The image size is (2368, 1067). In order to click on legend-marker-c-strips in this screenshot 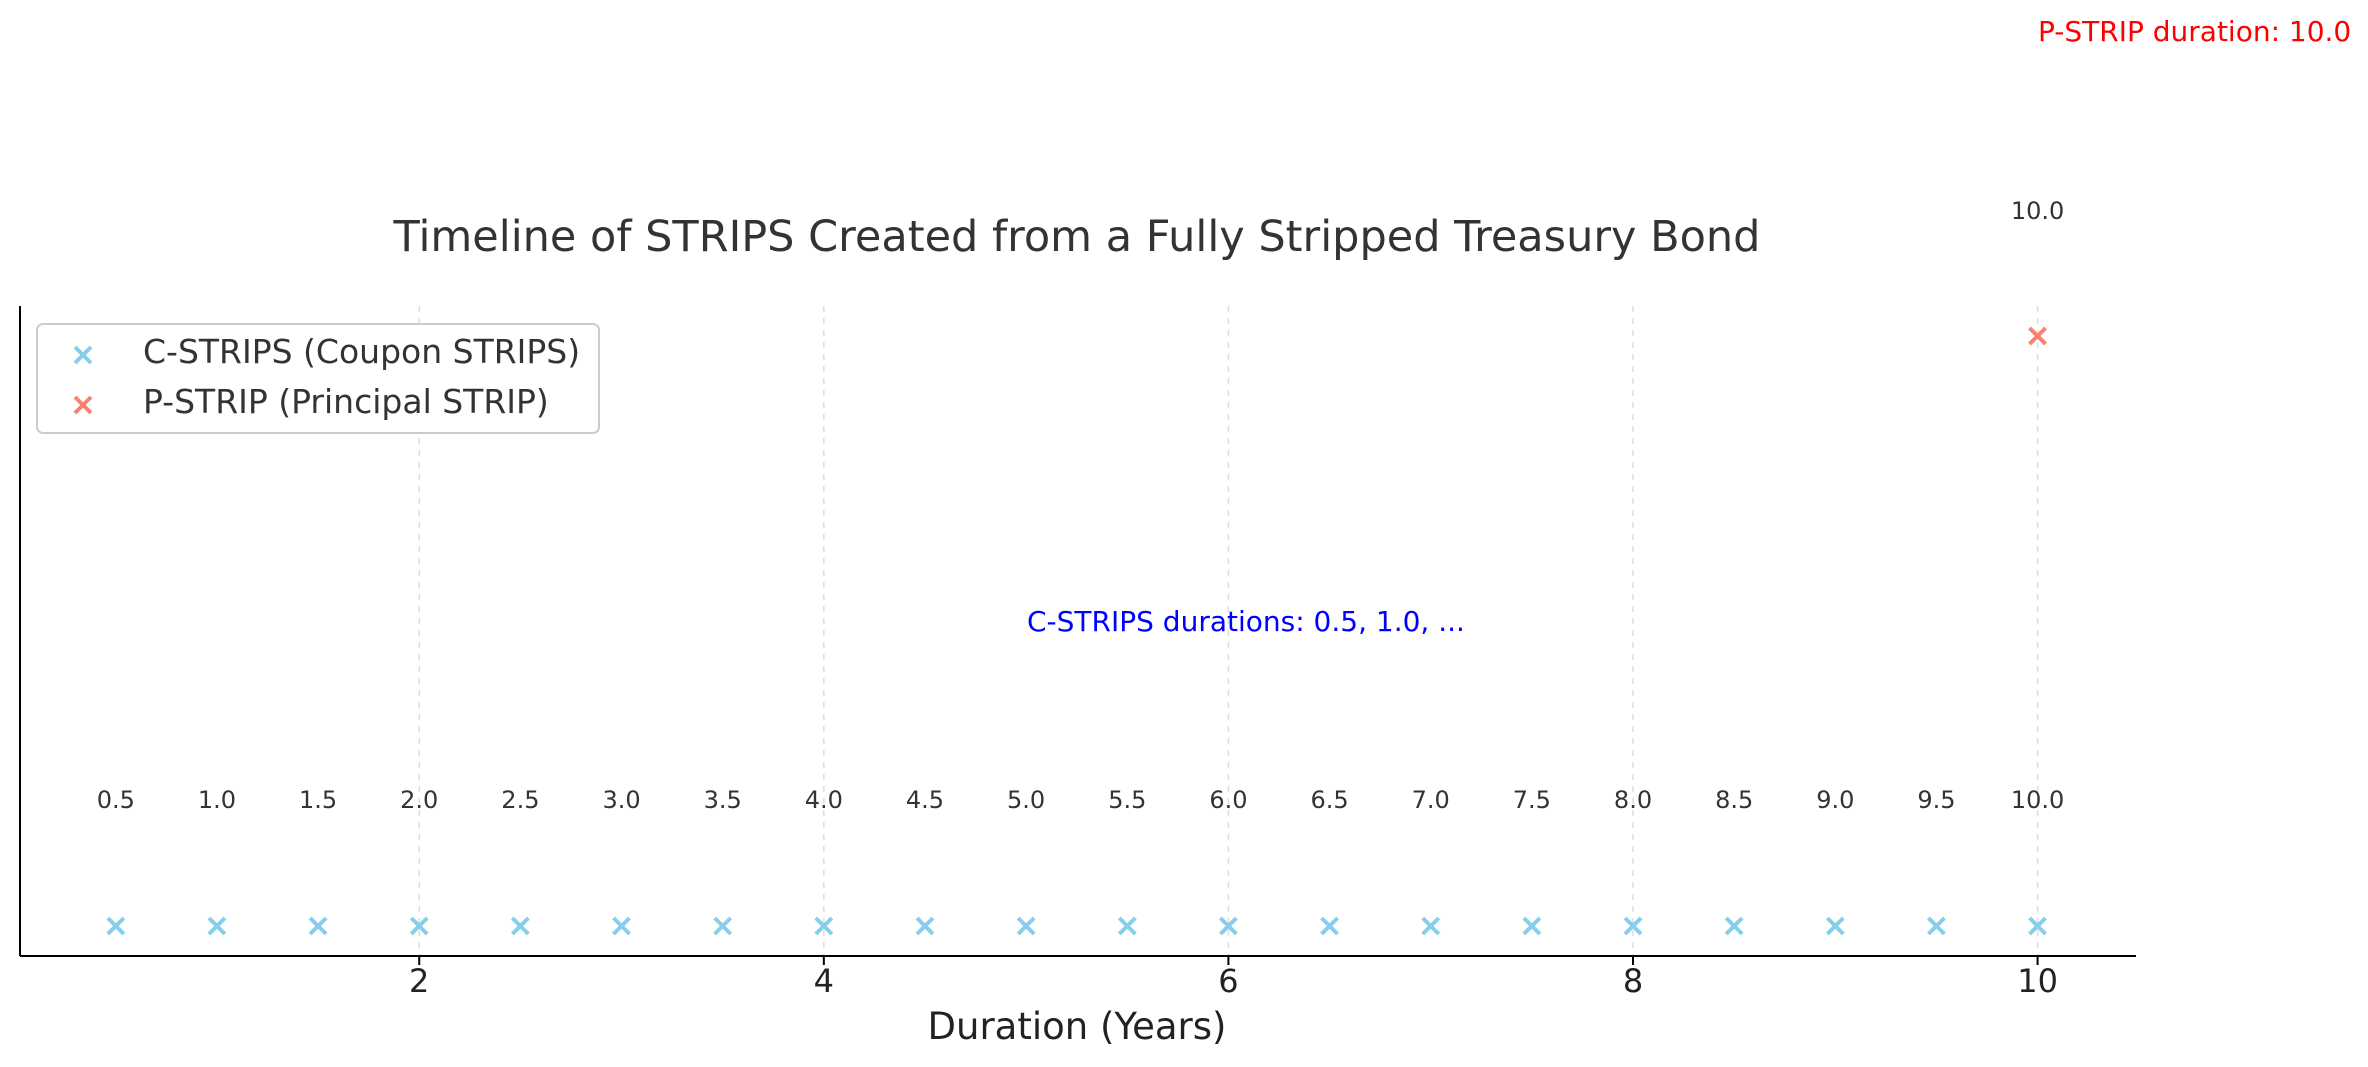, I will do `click(83, 355)`.